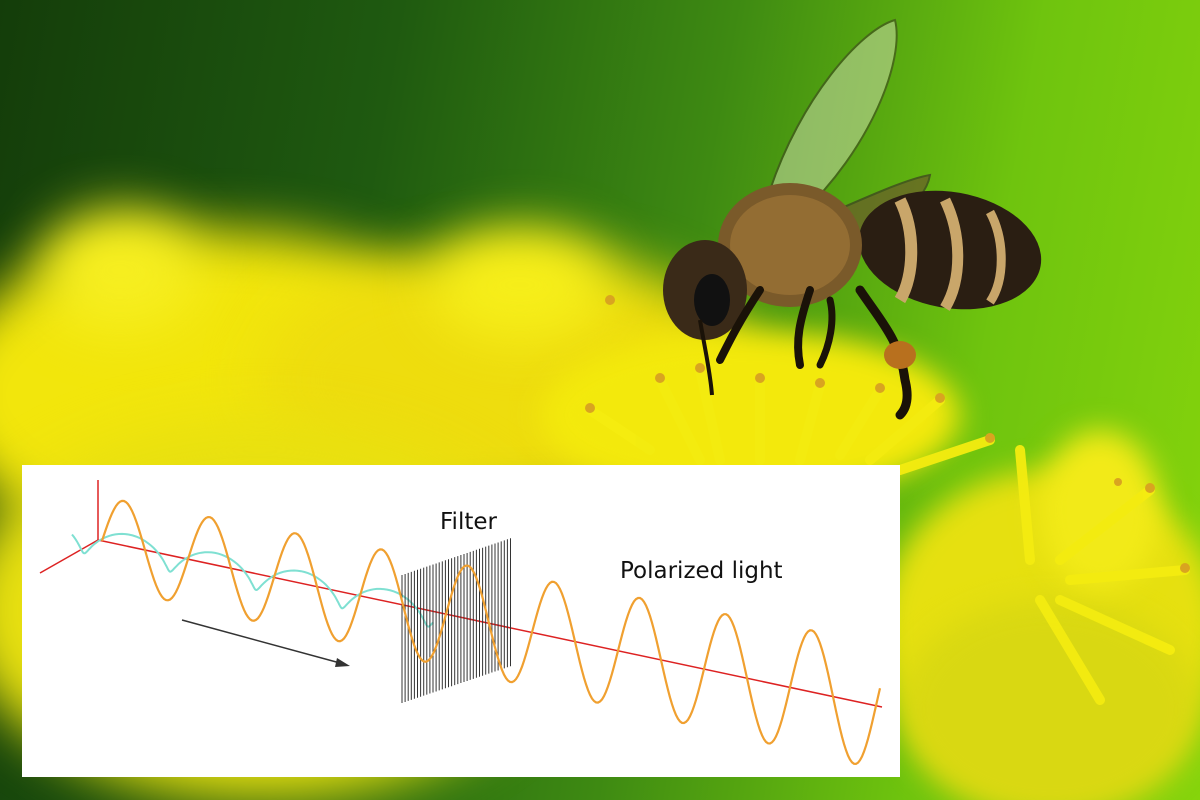  What do you see at coordinates (468, 522) in the screenshot?
I see `filter-label: Filter` at bounding box center [468, 522].